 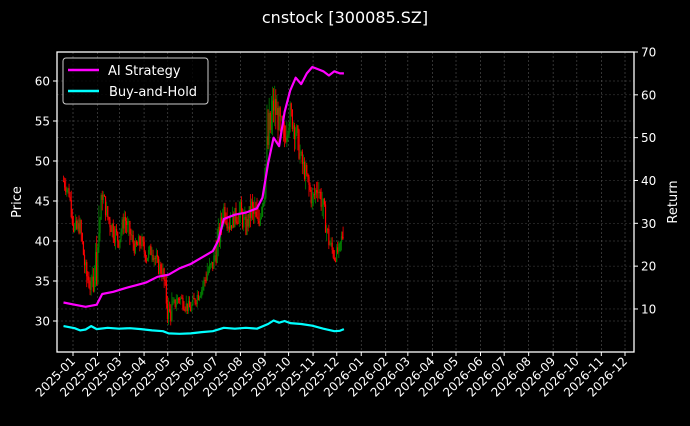 What do you see at coordinates (648, 181) in the screenshot?
I see `right-y-tick-label: 40` at bounding box center [648, 181].